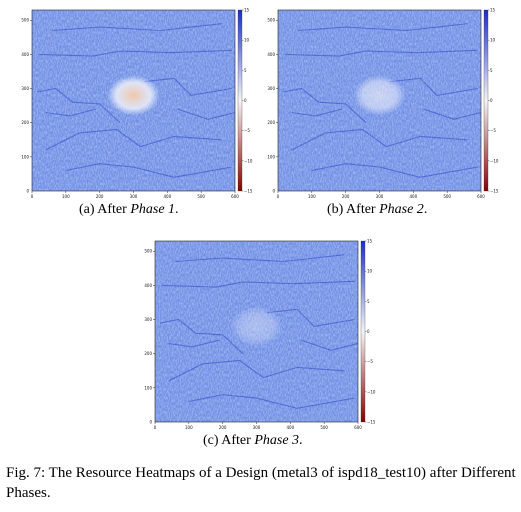  I want to click on subcaption-c-phase: Phase 3, so click(277, 440).